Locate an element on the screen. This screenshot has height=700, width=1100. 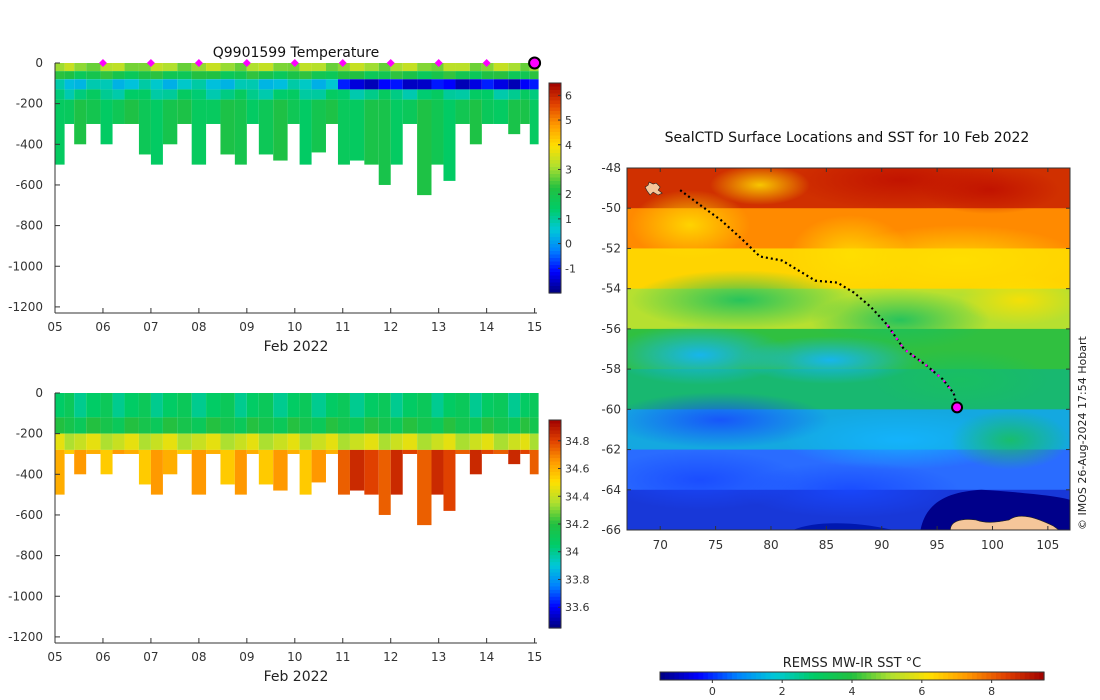
y-tick-label: -800 is located at coordinates (29, 226).